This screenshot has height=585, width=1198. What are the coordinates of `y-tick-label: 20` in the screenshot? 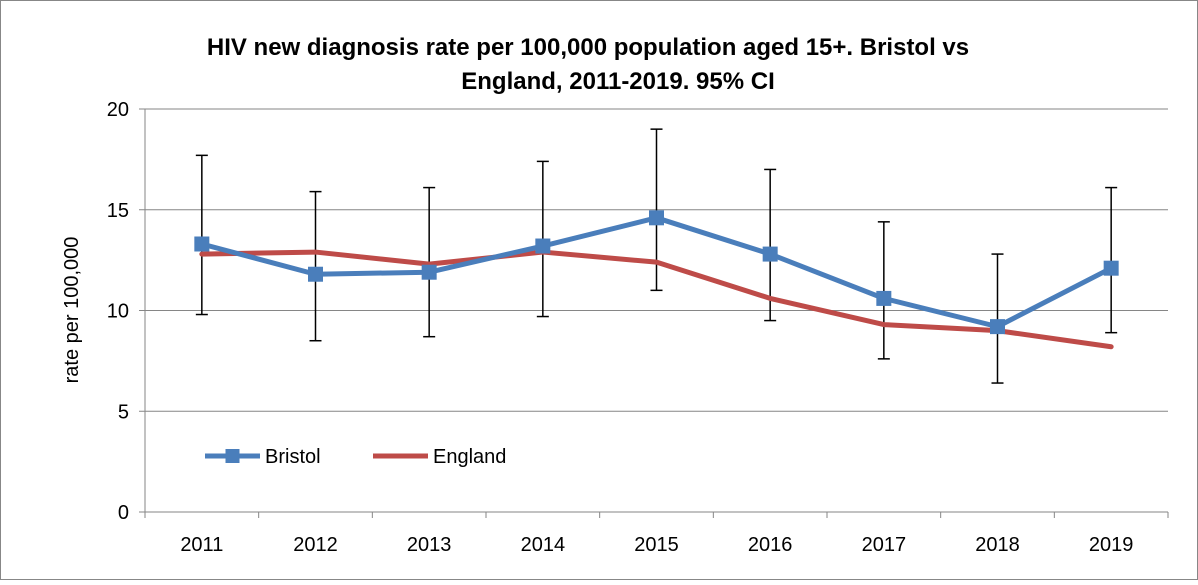 It's located at (118, 110).